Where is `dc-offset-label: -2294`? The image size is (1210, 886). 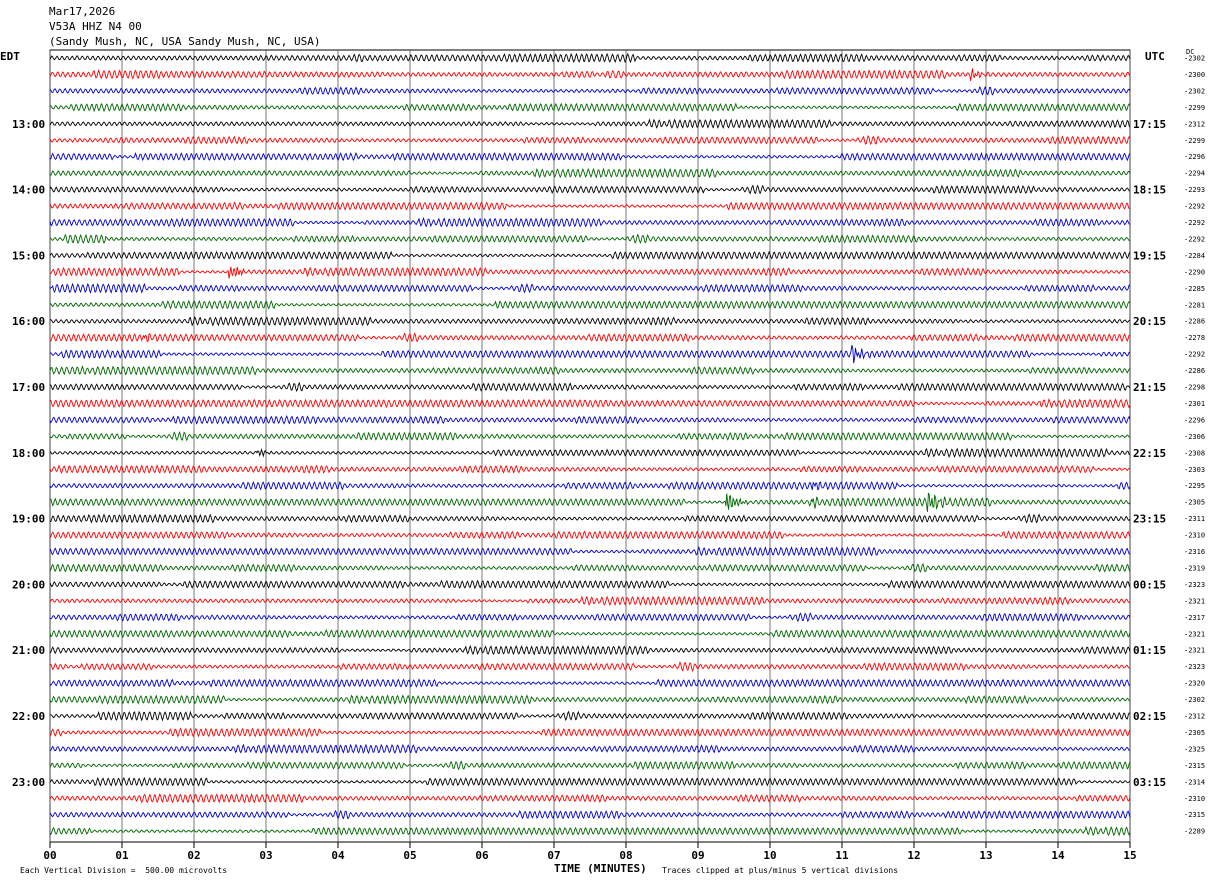
dc-offset-label: -2294 is located at coordinates (1194, 174).